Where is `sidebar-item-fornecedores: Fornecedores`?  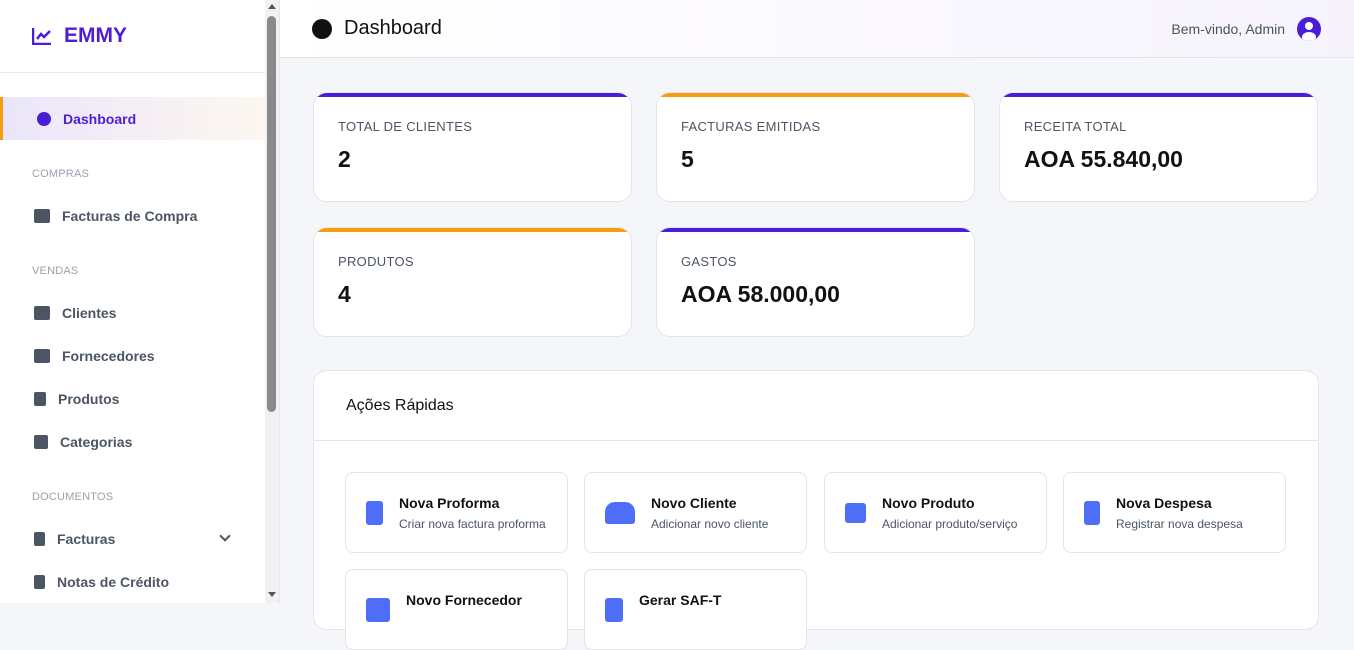 sidebar-item-fornecedores: Fornecedores is located at coordinates (132, 355).